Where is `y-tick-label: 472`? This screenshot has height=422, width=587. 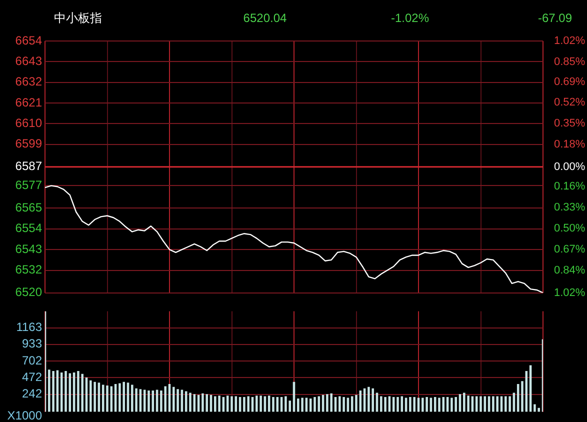
y-tick-label: 472 is located at coordinates (32, 377).